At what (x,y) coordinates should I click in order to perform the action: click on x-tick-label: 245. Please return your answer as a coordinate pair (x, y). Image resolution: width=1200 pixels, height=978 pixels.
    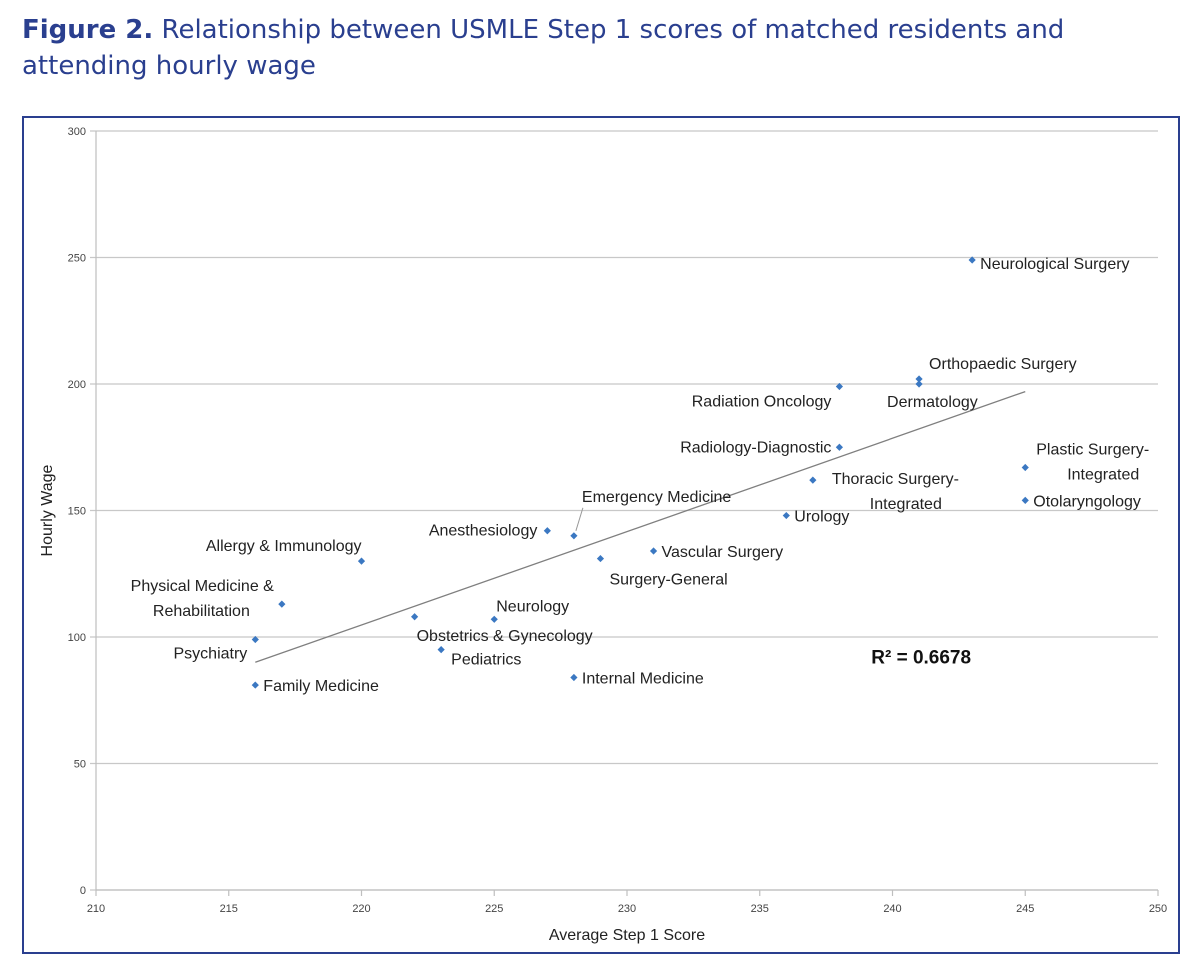
    Looking at the image, I should click on (1025, 909).